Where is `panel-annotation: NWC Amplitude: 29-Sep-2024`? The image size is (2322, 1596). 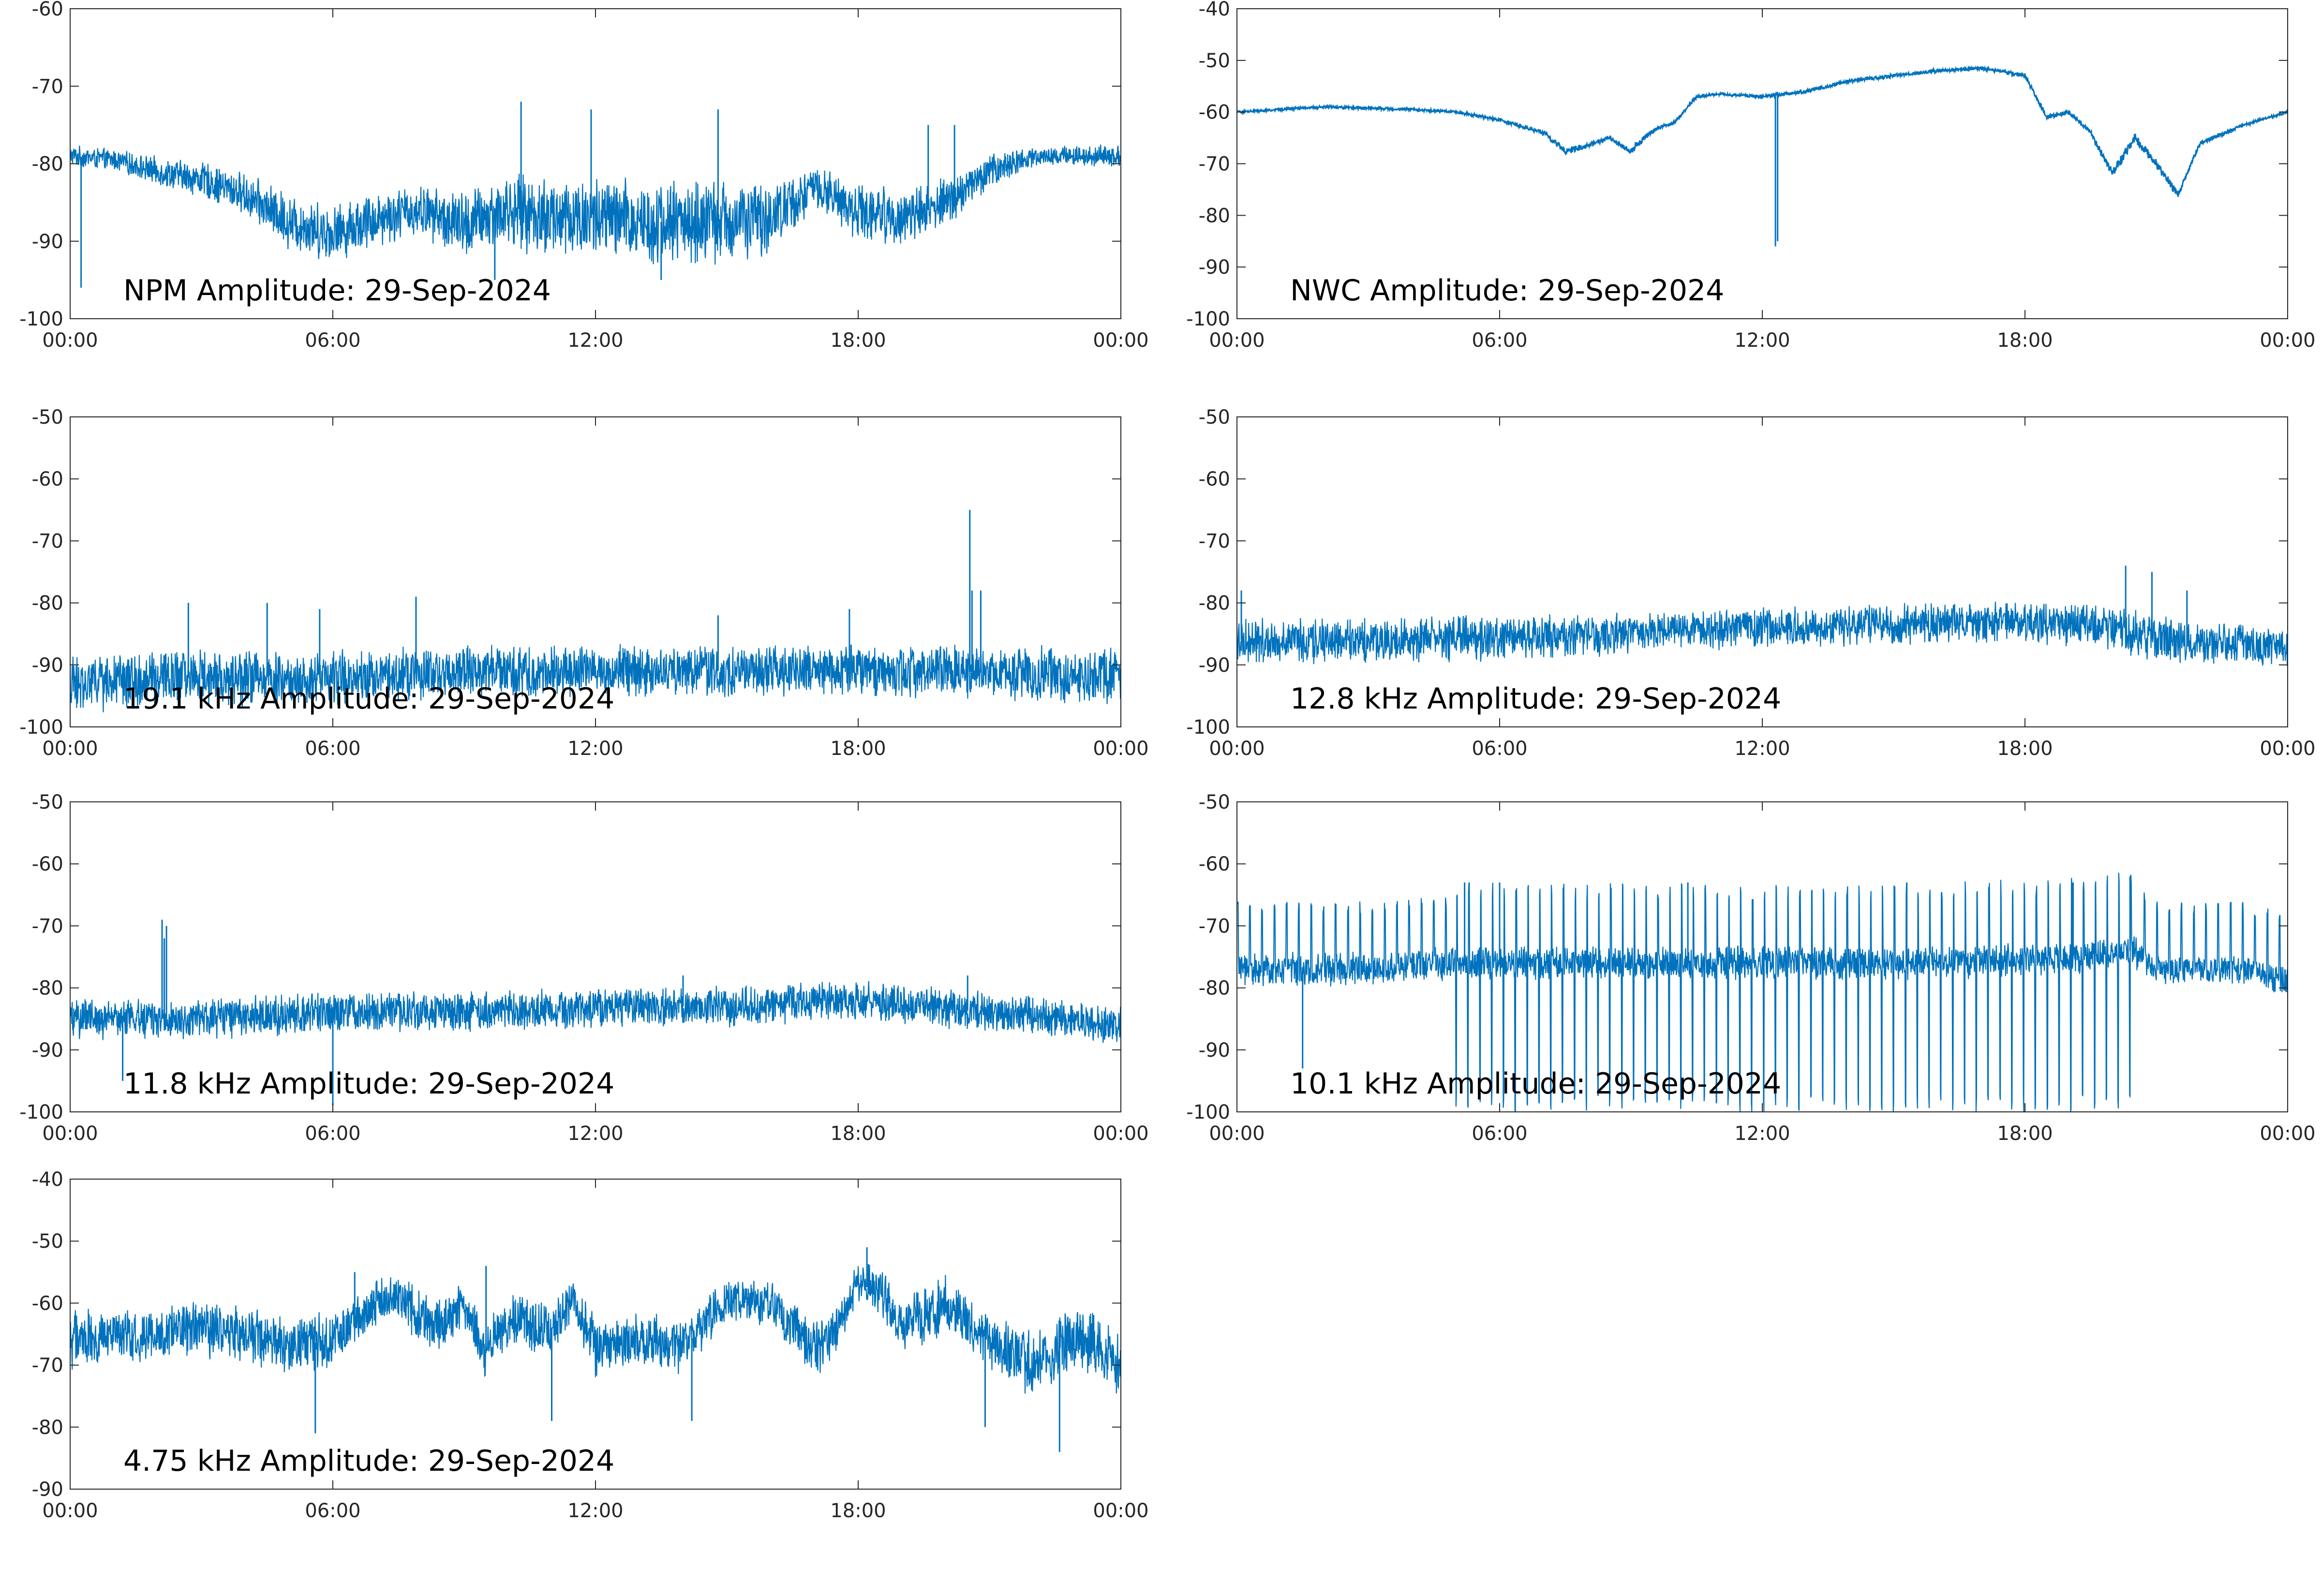
panel-annotation: NWC Amplitude: 29-Sep-2024 is located at coordinates (1507, 291).